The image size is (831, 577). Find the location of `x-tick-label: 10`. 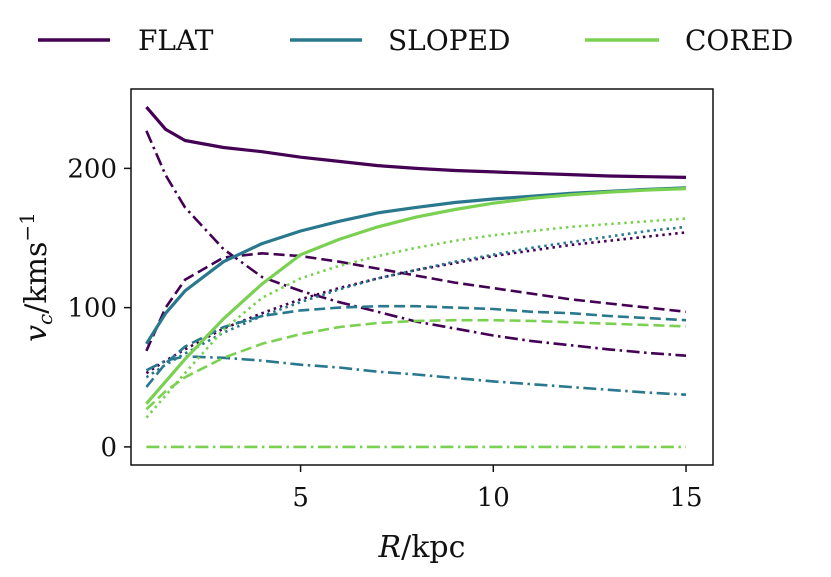

x-tick-label: 10 is located at coordinates (493, 498).